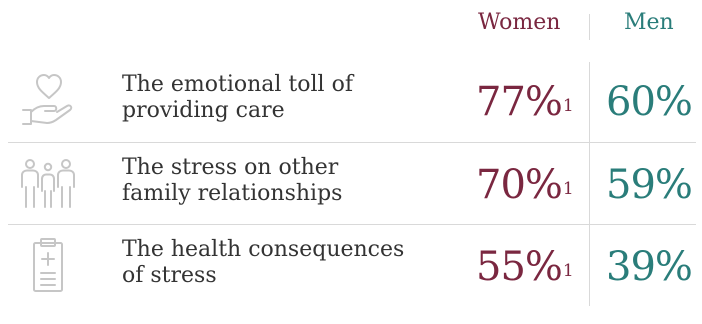 This screenshot has width=702, height=324. What do you see at coordinates (649, 185) in the screenshot?
I see `men-value: 59%` at bounding box center [649, 185].